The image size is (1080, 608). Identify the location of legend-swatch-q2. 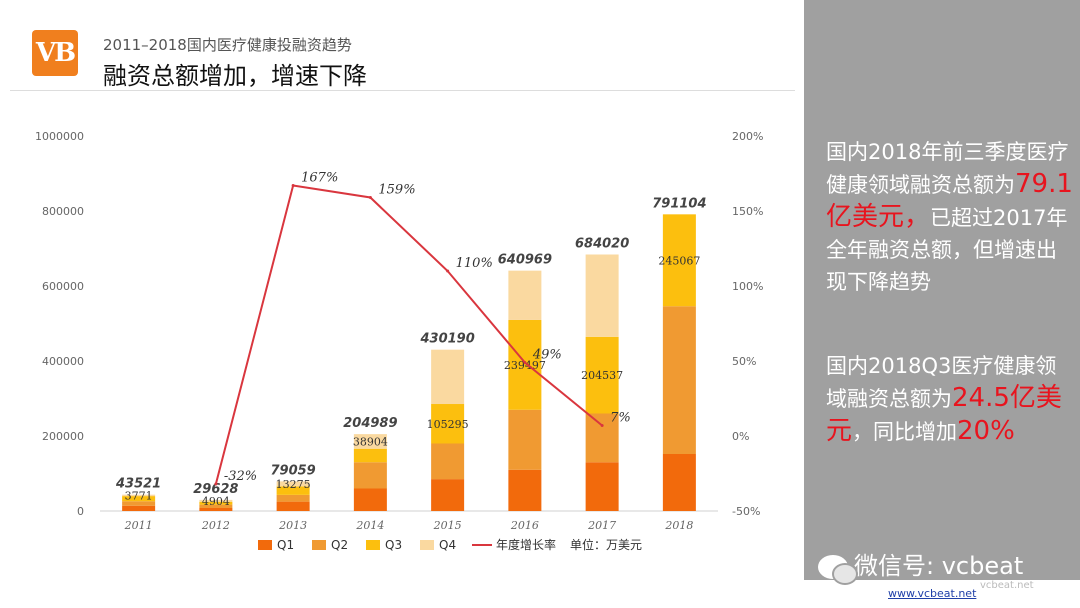
(319, 545).